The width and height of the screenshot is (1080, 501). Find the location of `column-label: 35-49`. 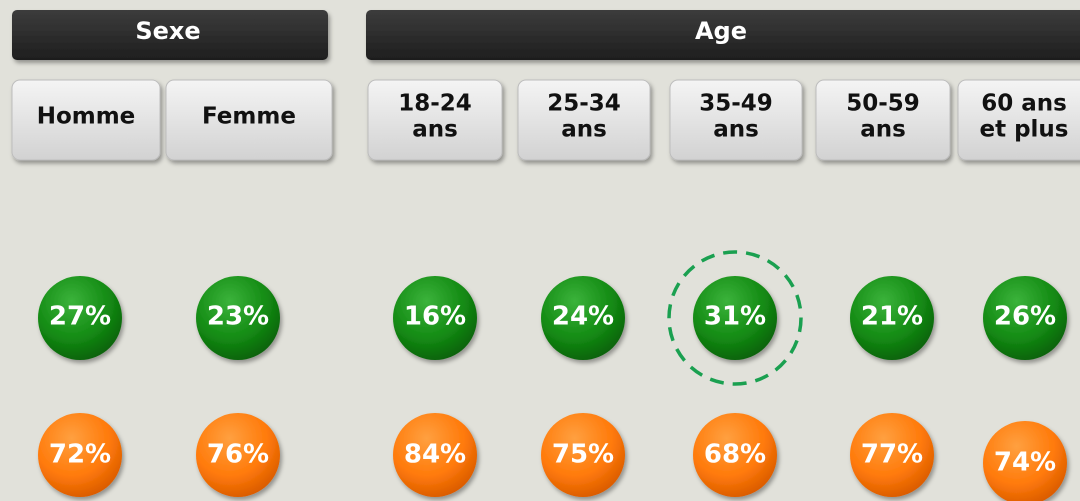

column-label: 35-49 is located at coordinates (736, 104).